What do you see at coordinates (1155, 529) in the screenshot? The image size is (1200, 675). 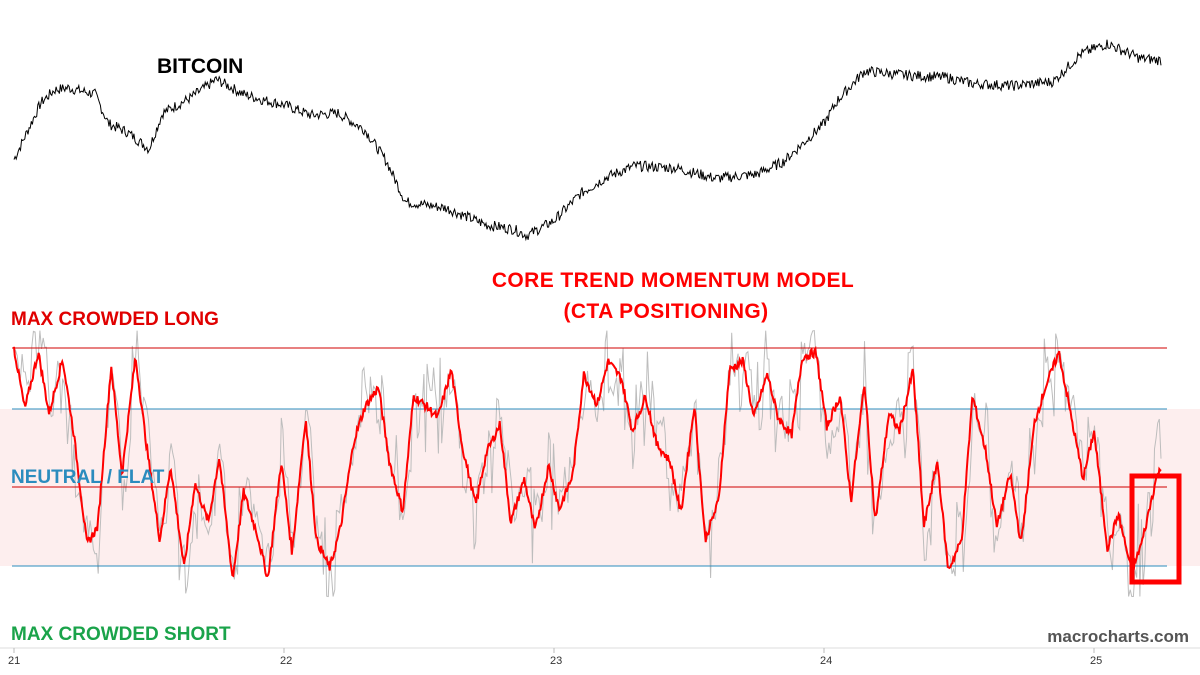 I see `highlight-box` at bounding box center [1155, 529].